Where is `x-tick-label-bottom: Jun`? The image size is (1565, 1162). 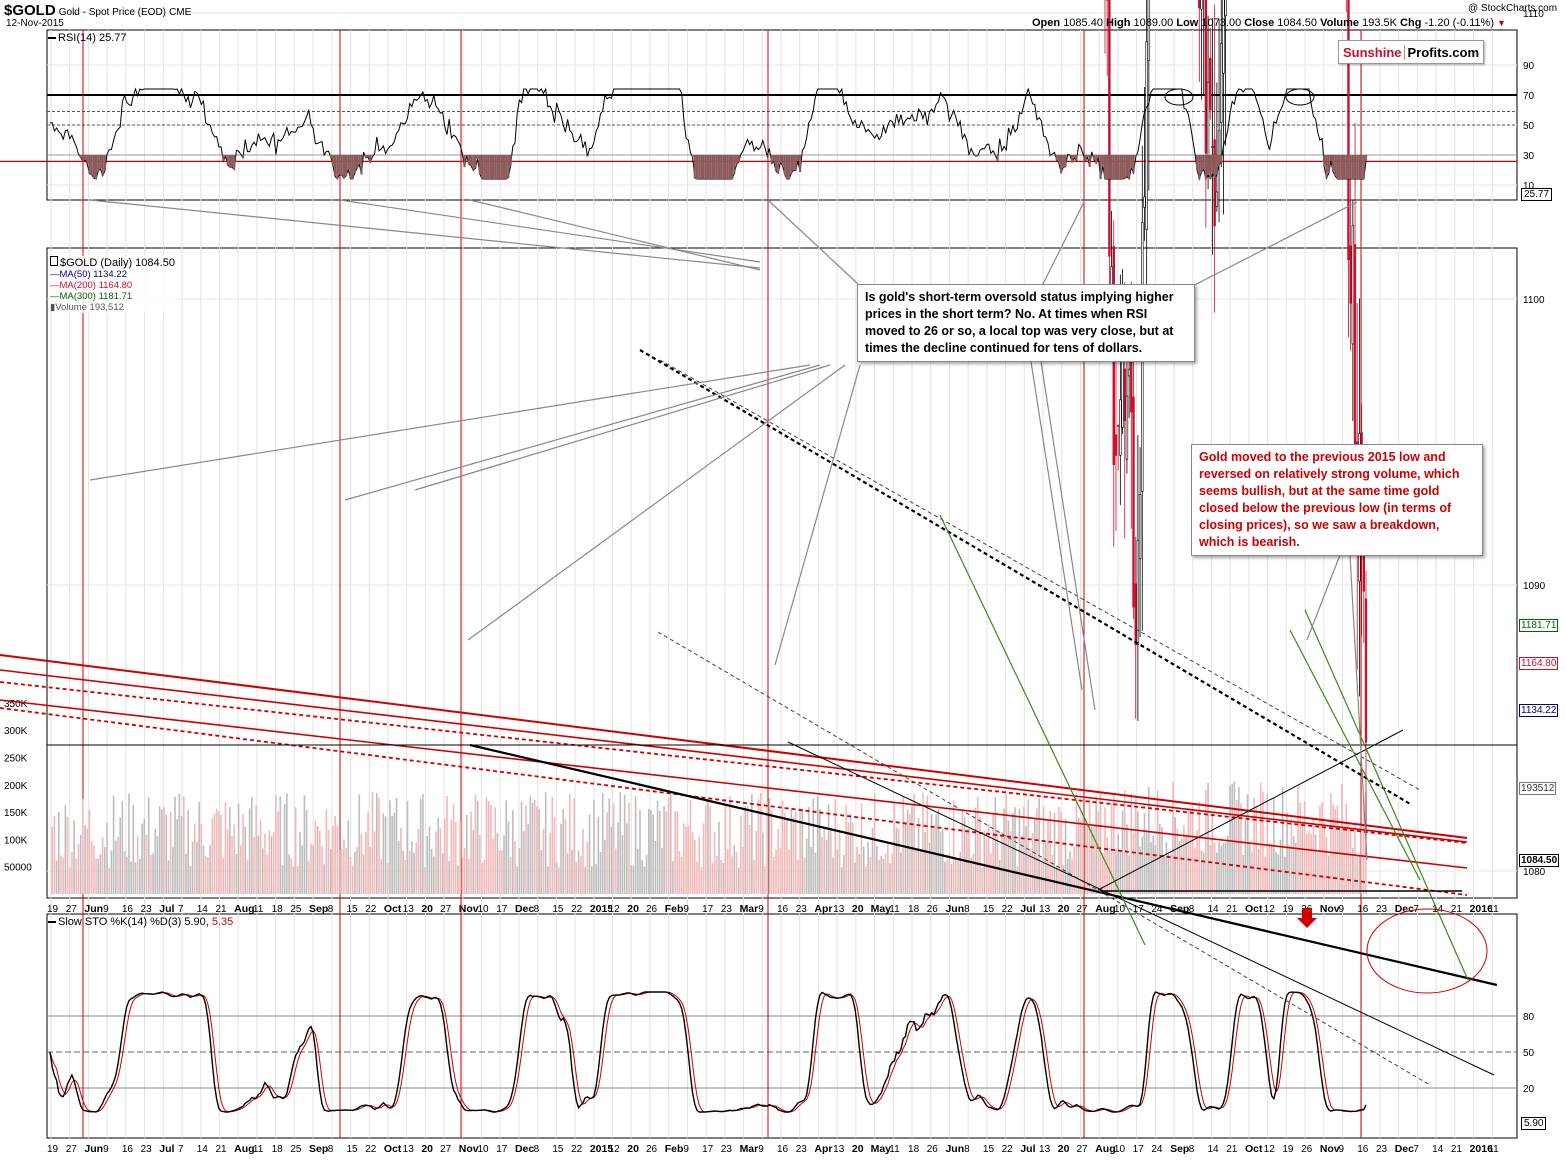 x-tick-label-bottom: Jun is located at coordinates (954, 1149).